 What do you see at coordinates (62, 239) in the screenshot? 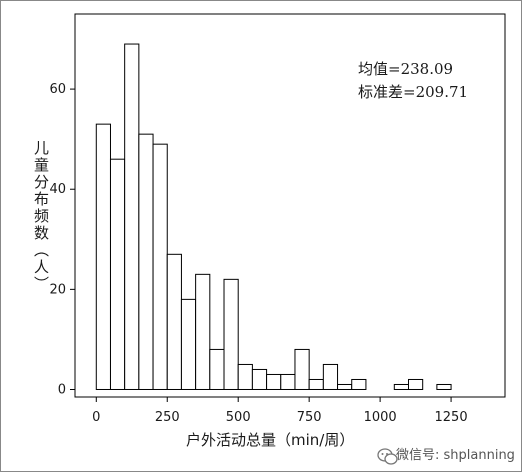
I see `y-axis-ticks: 0 20 40 60` at bounding box center [62, 239].